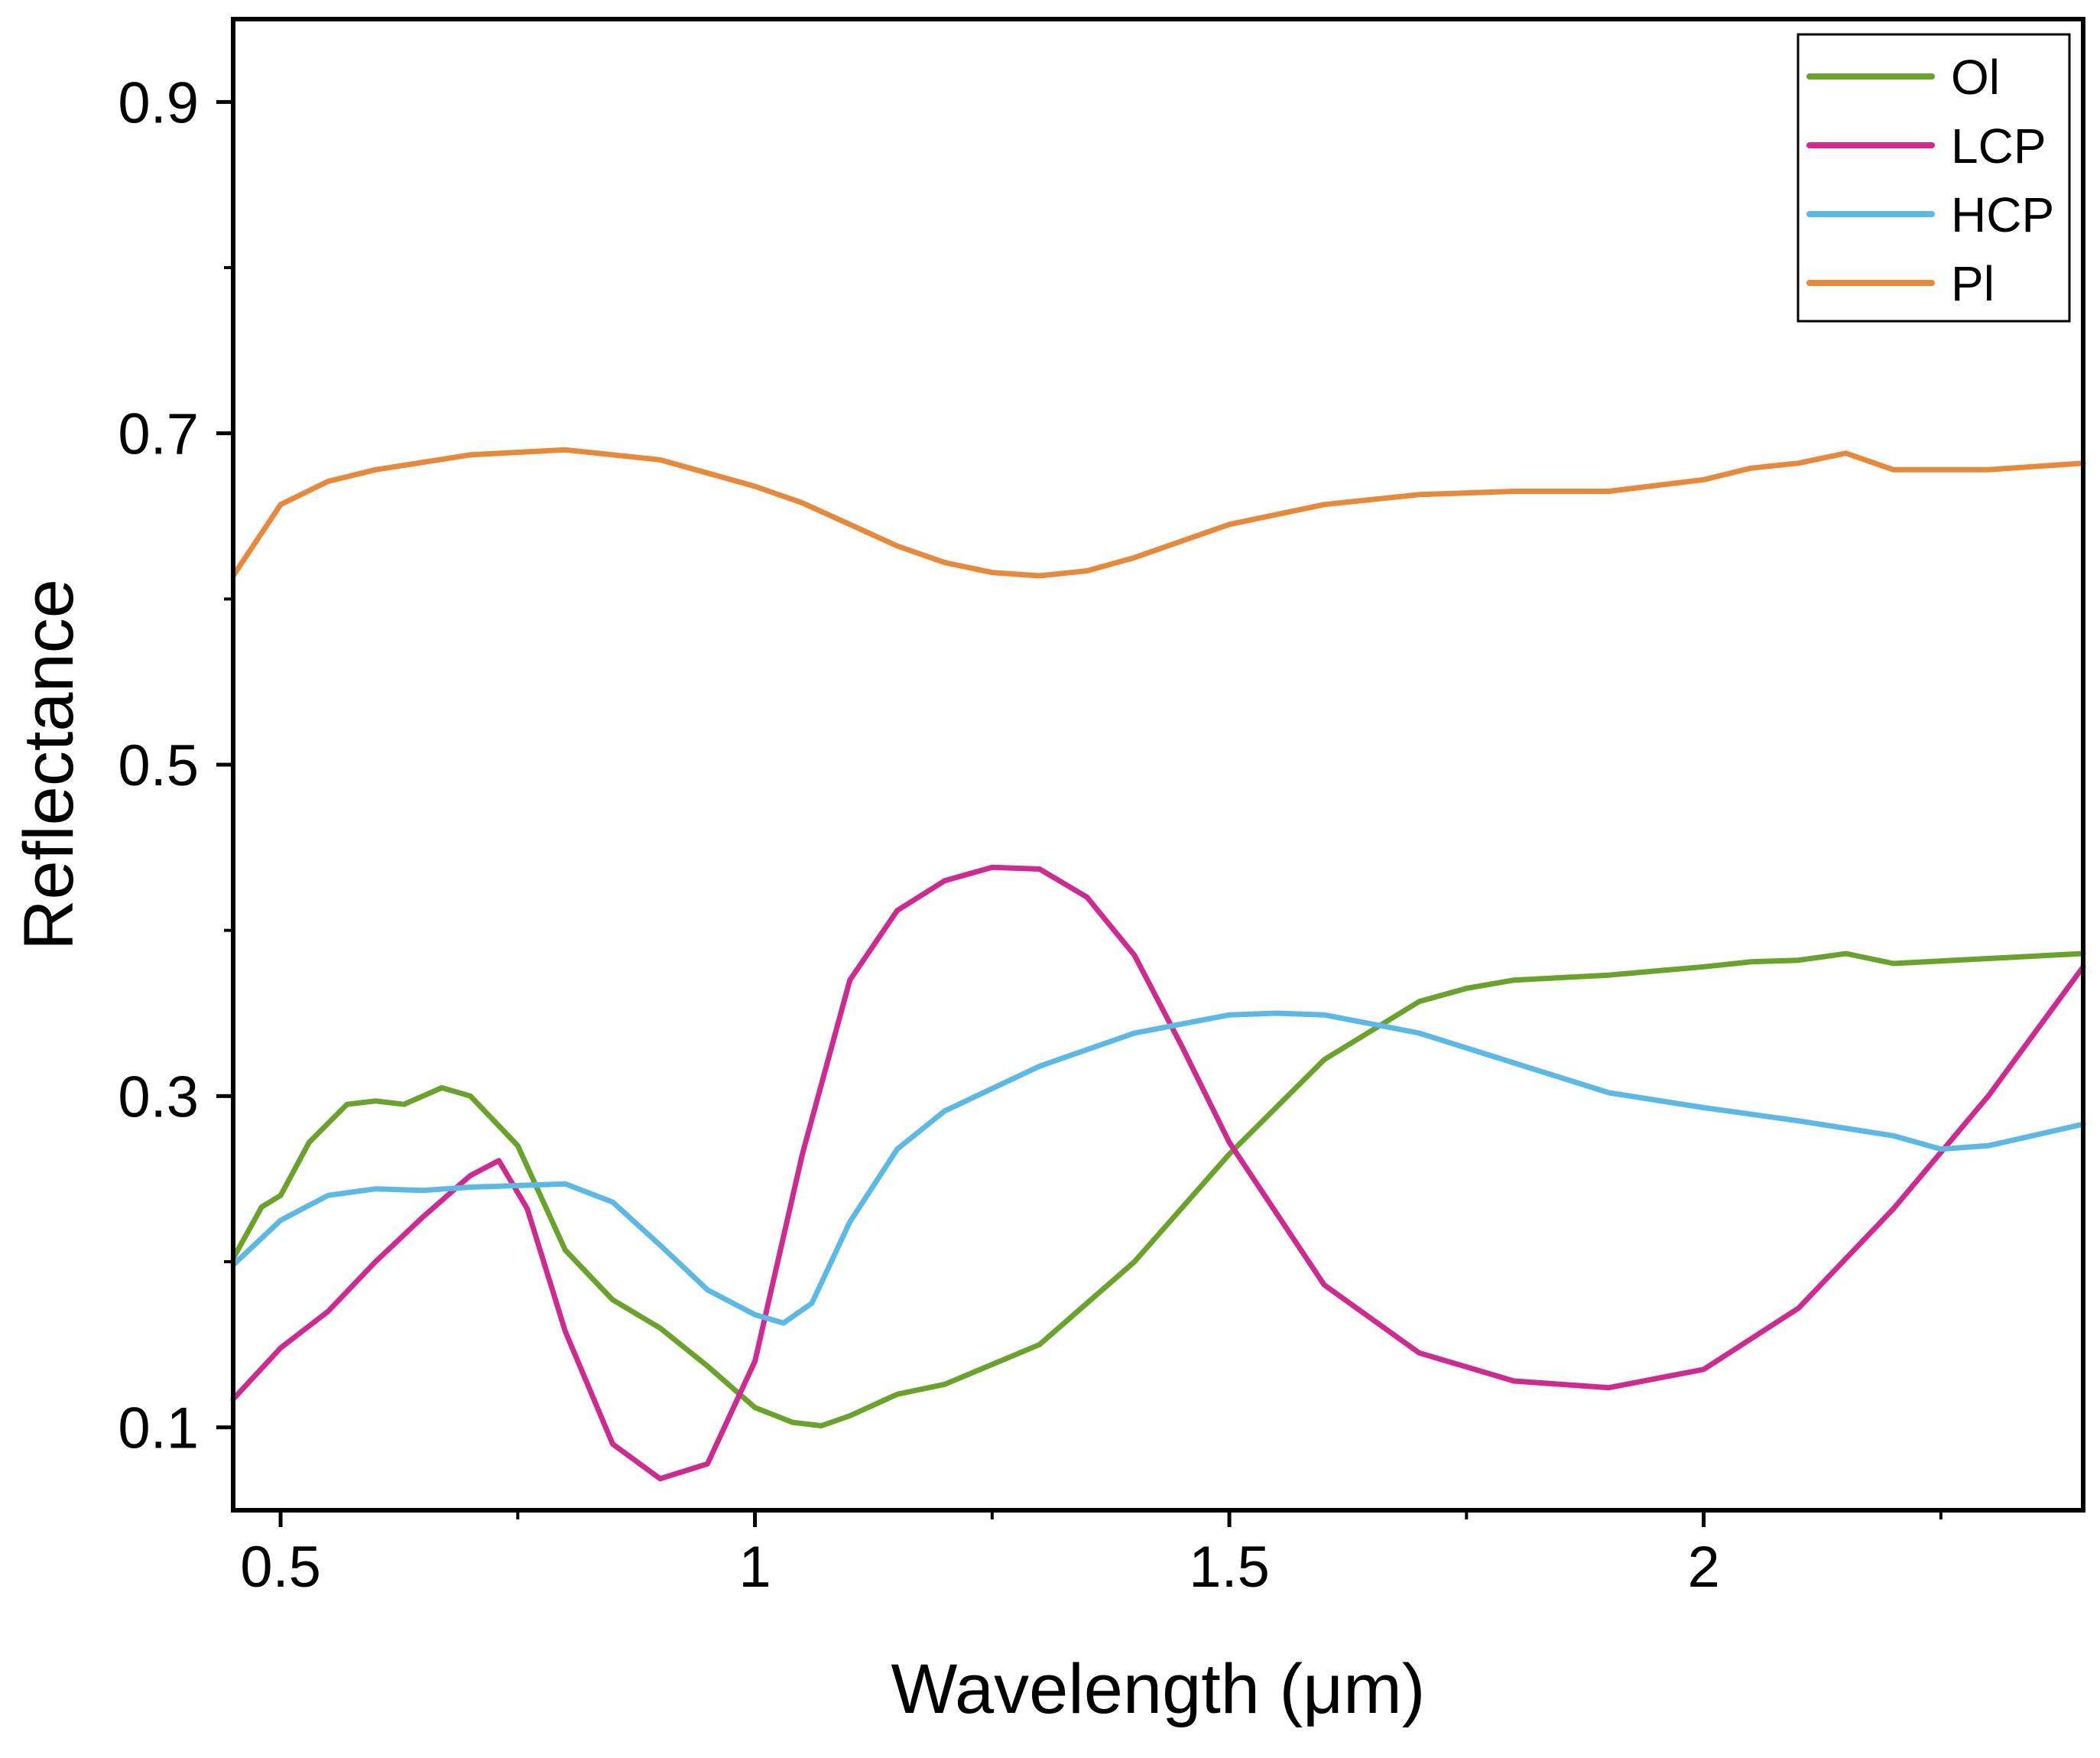 The image size is (2100, 1758). I want to click on x-tick-label: 1.5, so click(1230, 1567).